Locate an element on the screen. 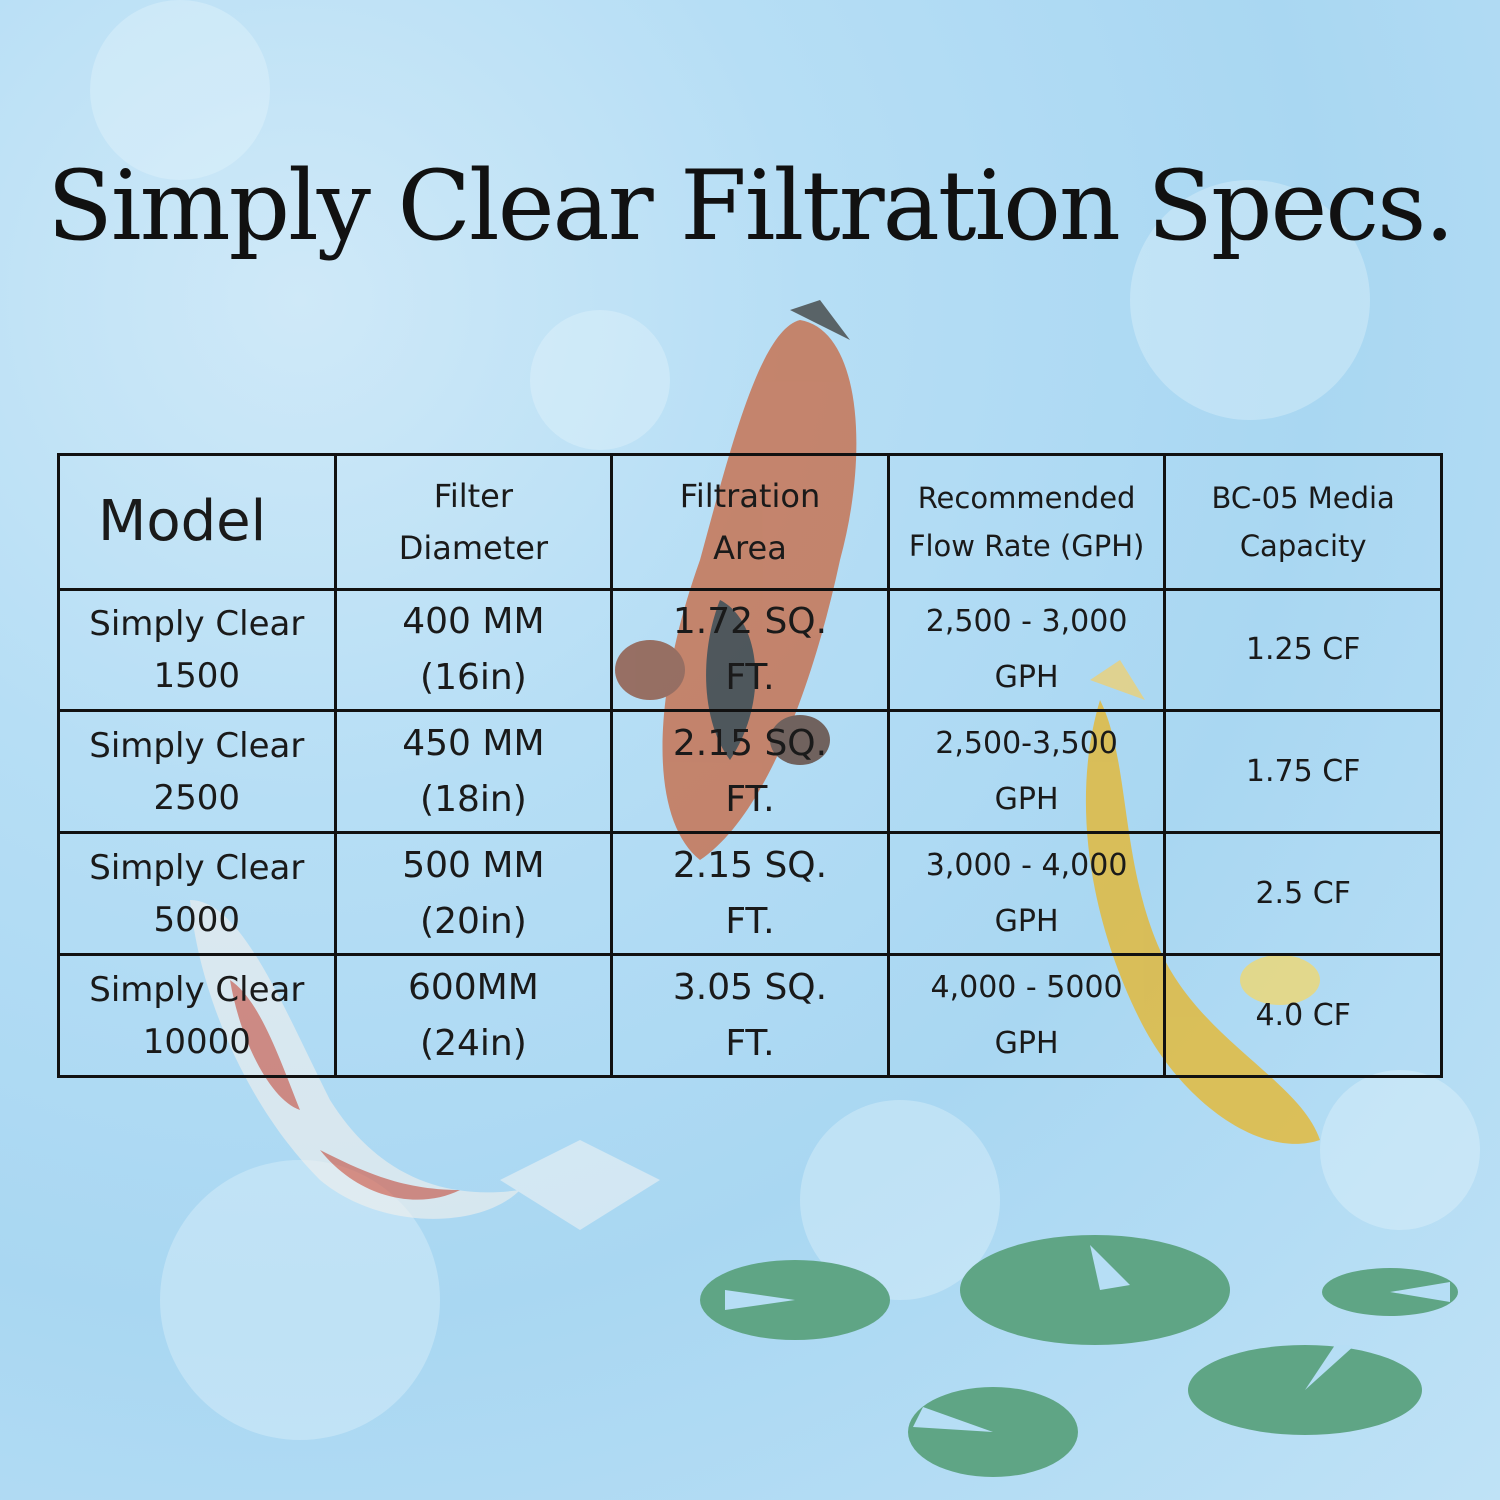 The width and height of the screenshot is (1500, 1500). model-cell: Simply Clear 1500 is located at coordinates (197, 650).